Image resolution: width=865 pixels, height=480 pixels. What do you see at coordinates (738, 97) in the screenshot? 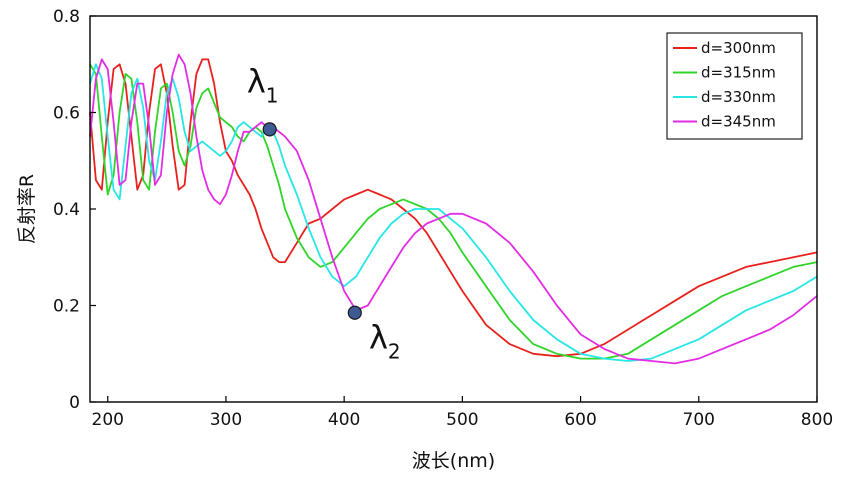
I see `legend-label: d=330nm` at bounding box center [738, 97].